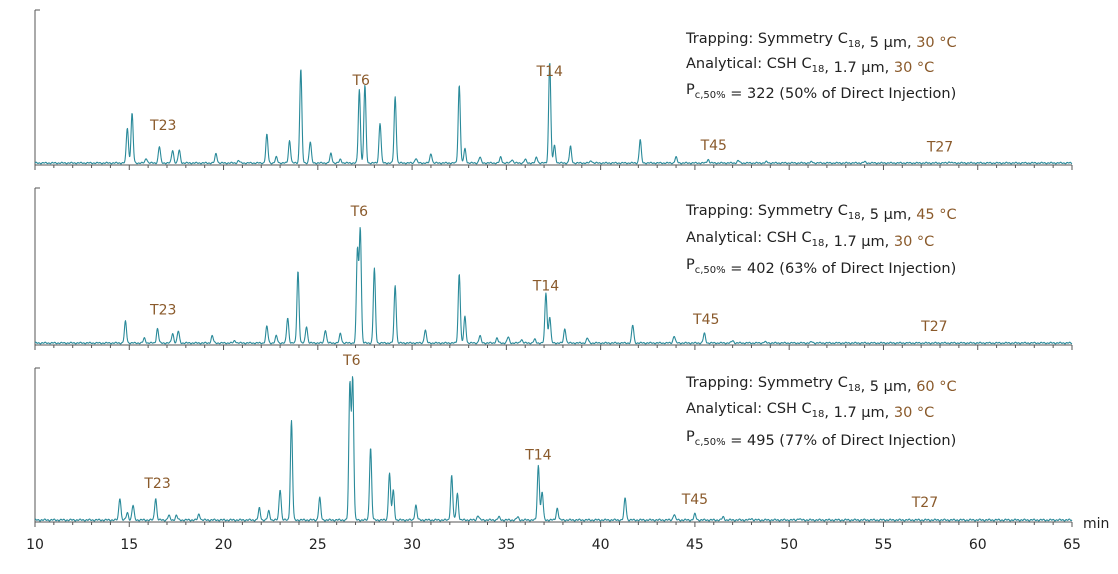 This screenshot has width=1118, height=574. Describe the element at coordinates (884, 545) in the screenshot. I see `x-tick-label: 55` at that location.